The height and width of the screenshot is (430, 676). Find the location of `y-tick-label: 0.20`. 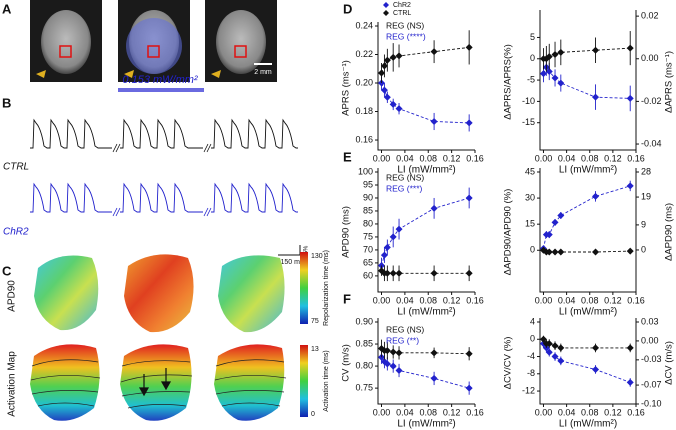

y-tick-label: 0.20 is located at coordinates (364, 82).